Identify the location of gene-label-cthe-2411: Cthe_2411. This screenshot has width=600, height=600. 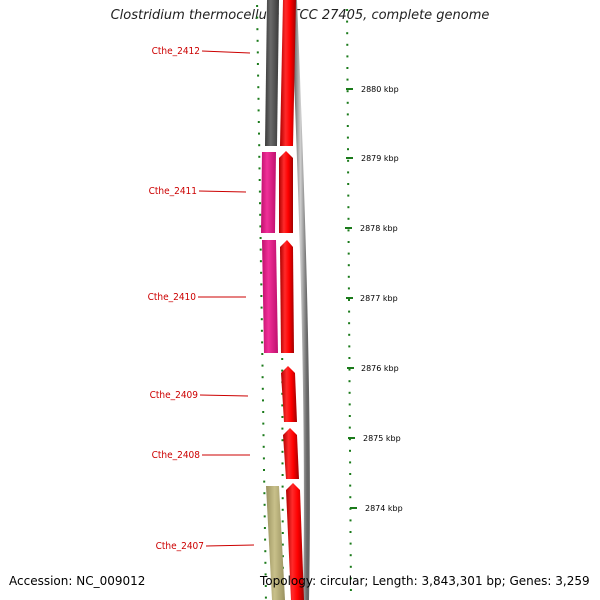
(173, 191).